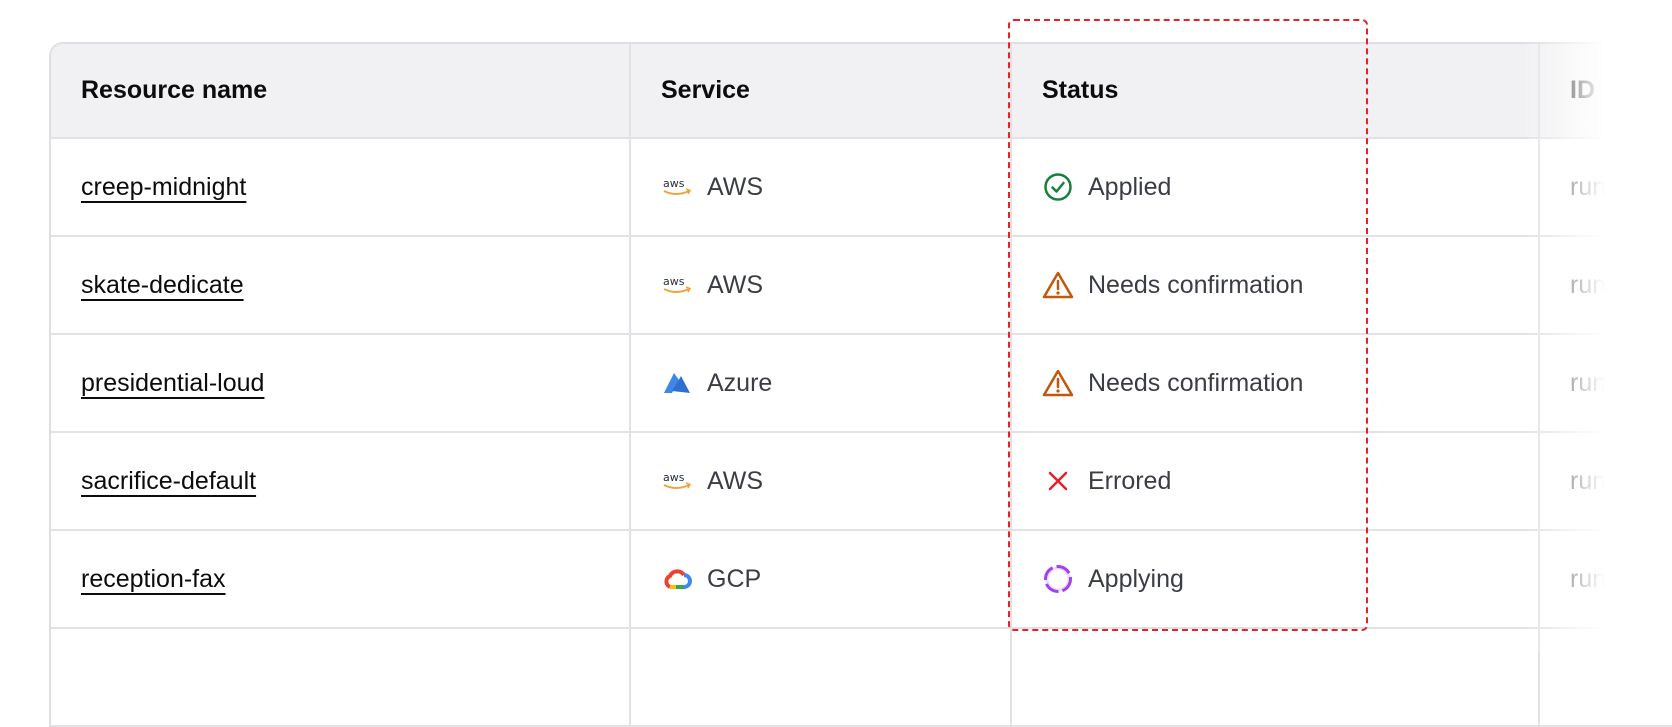  I want to click on resource-name-cell: presidential-loud, so click(341, 383).